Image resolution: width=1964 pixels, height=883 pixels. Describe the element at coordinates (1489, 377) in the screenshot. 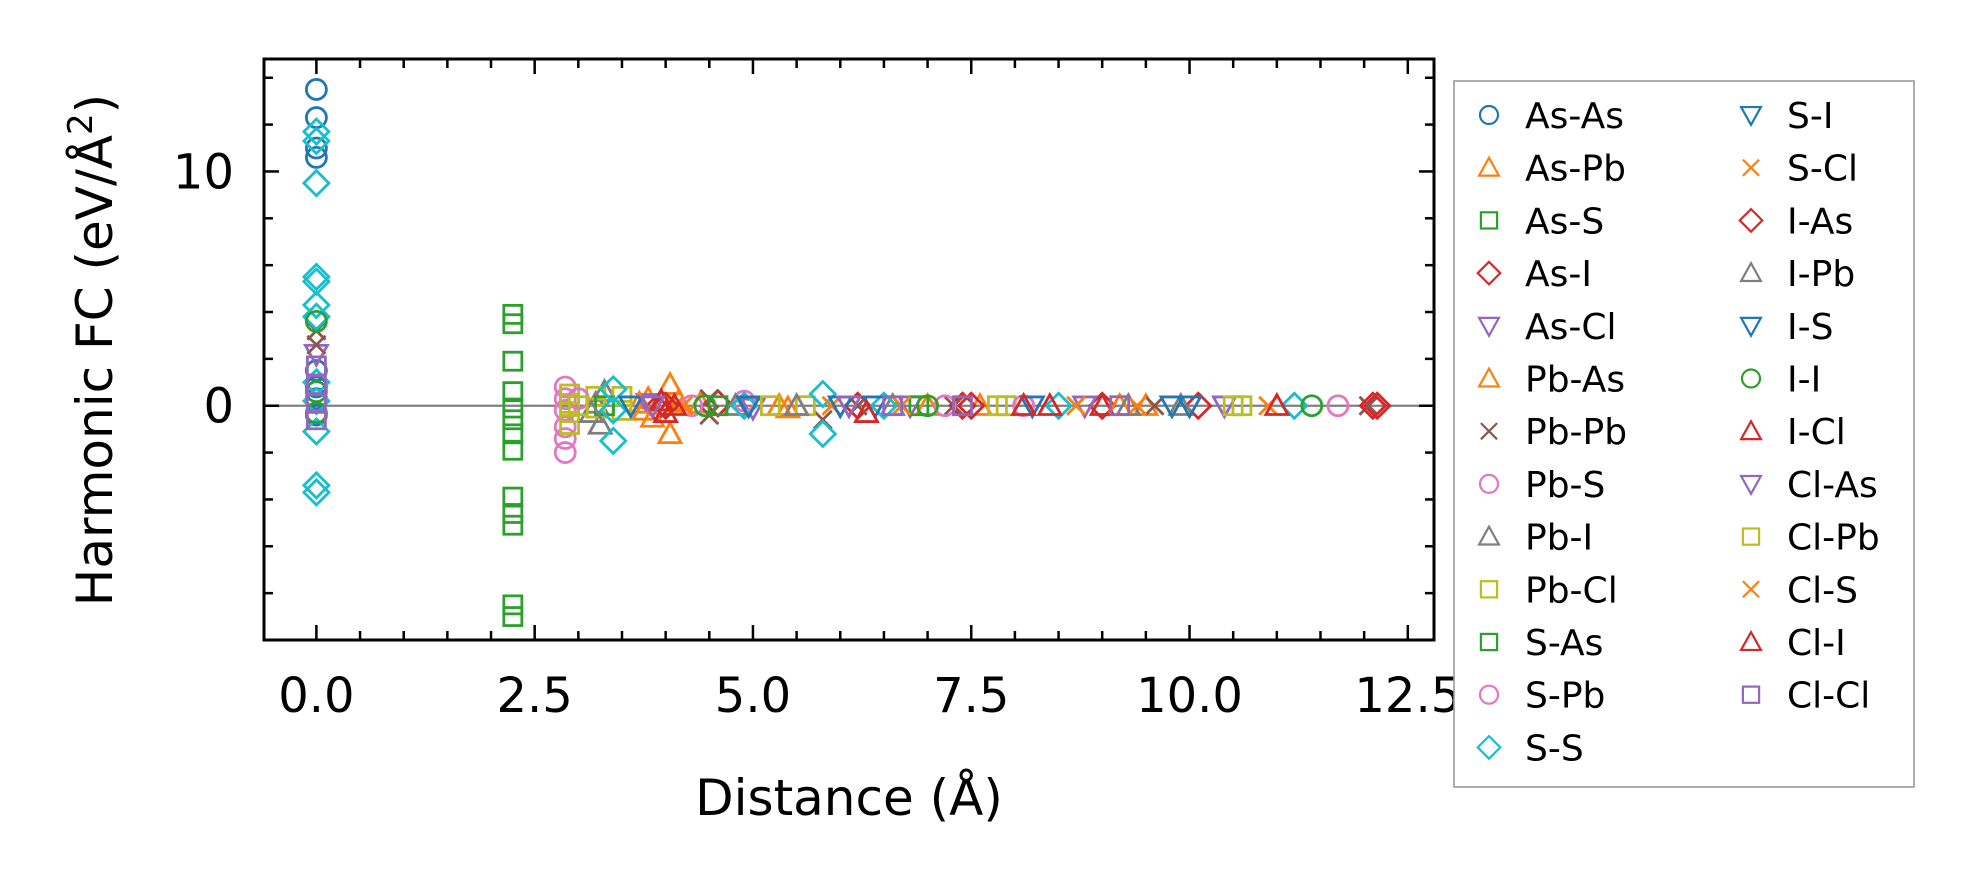

I see `legend-marker-pb-as` at that location.